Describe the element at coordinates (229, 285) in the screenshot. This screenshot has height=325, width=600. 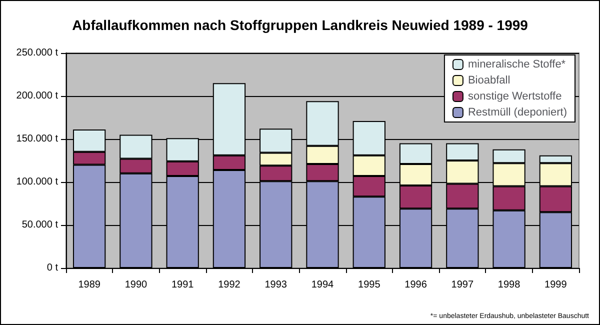
I see `x-tick-label: 1992` at that location.